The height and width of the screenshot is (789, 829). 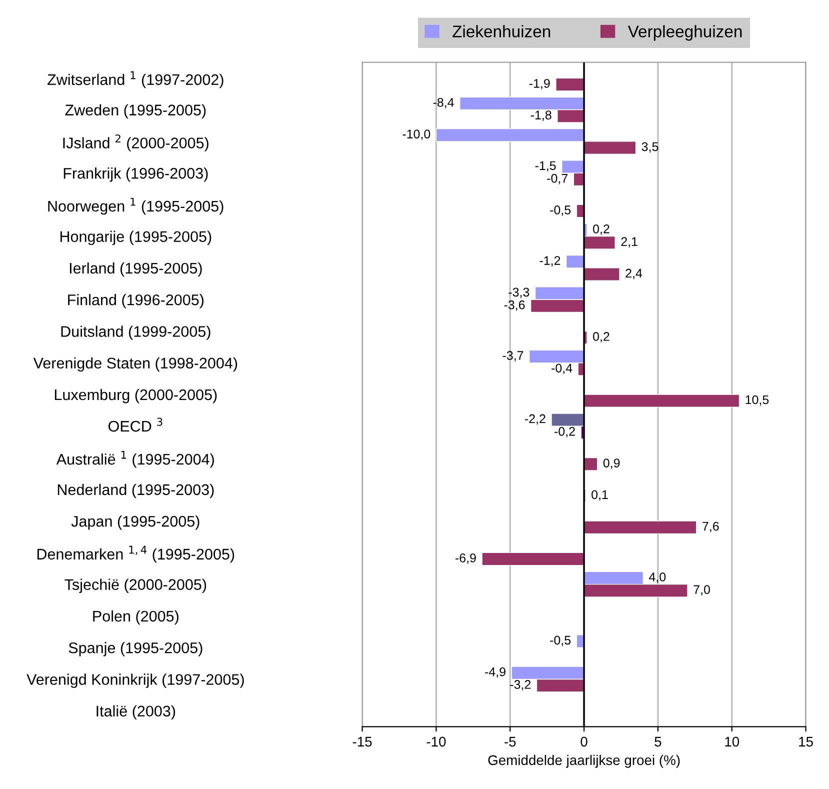 What do you see at coordinates (545, 166) in the screenshot?
I see `data-label: -1,5` at bounding box center [545, 166].